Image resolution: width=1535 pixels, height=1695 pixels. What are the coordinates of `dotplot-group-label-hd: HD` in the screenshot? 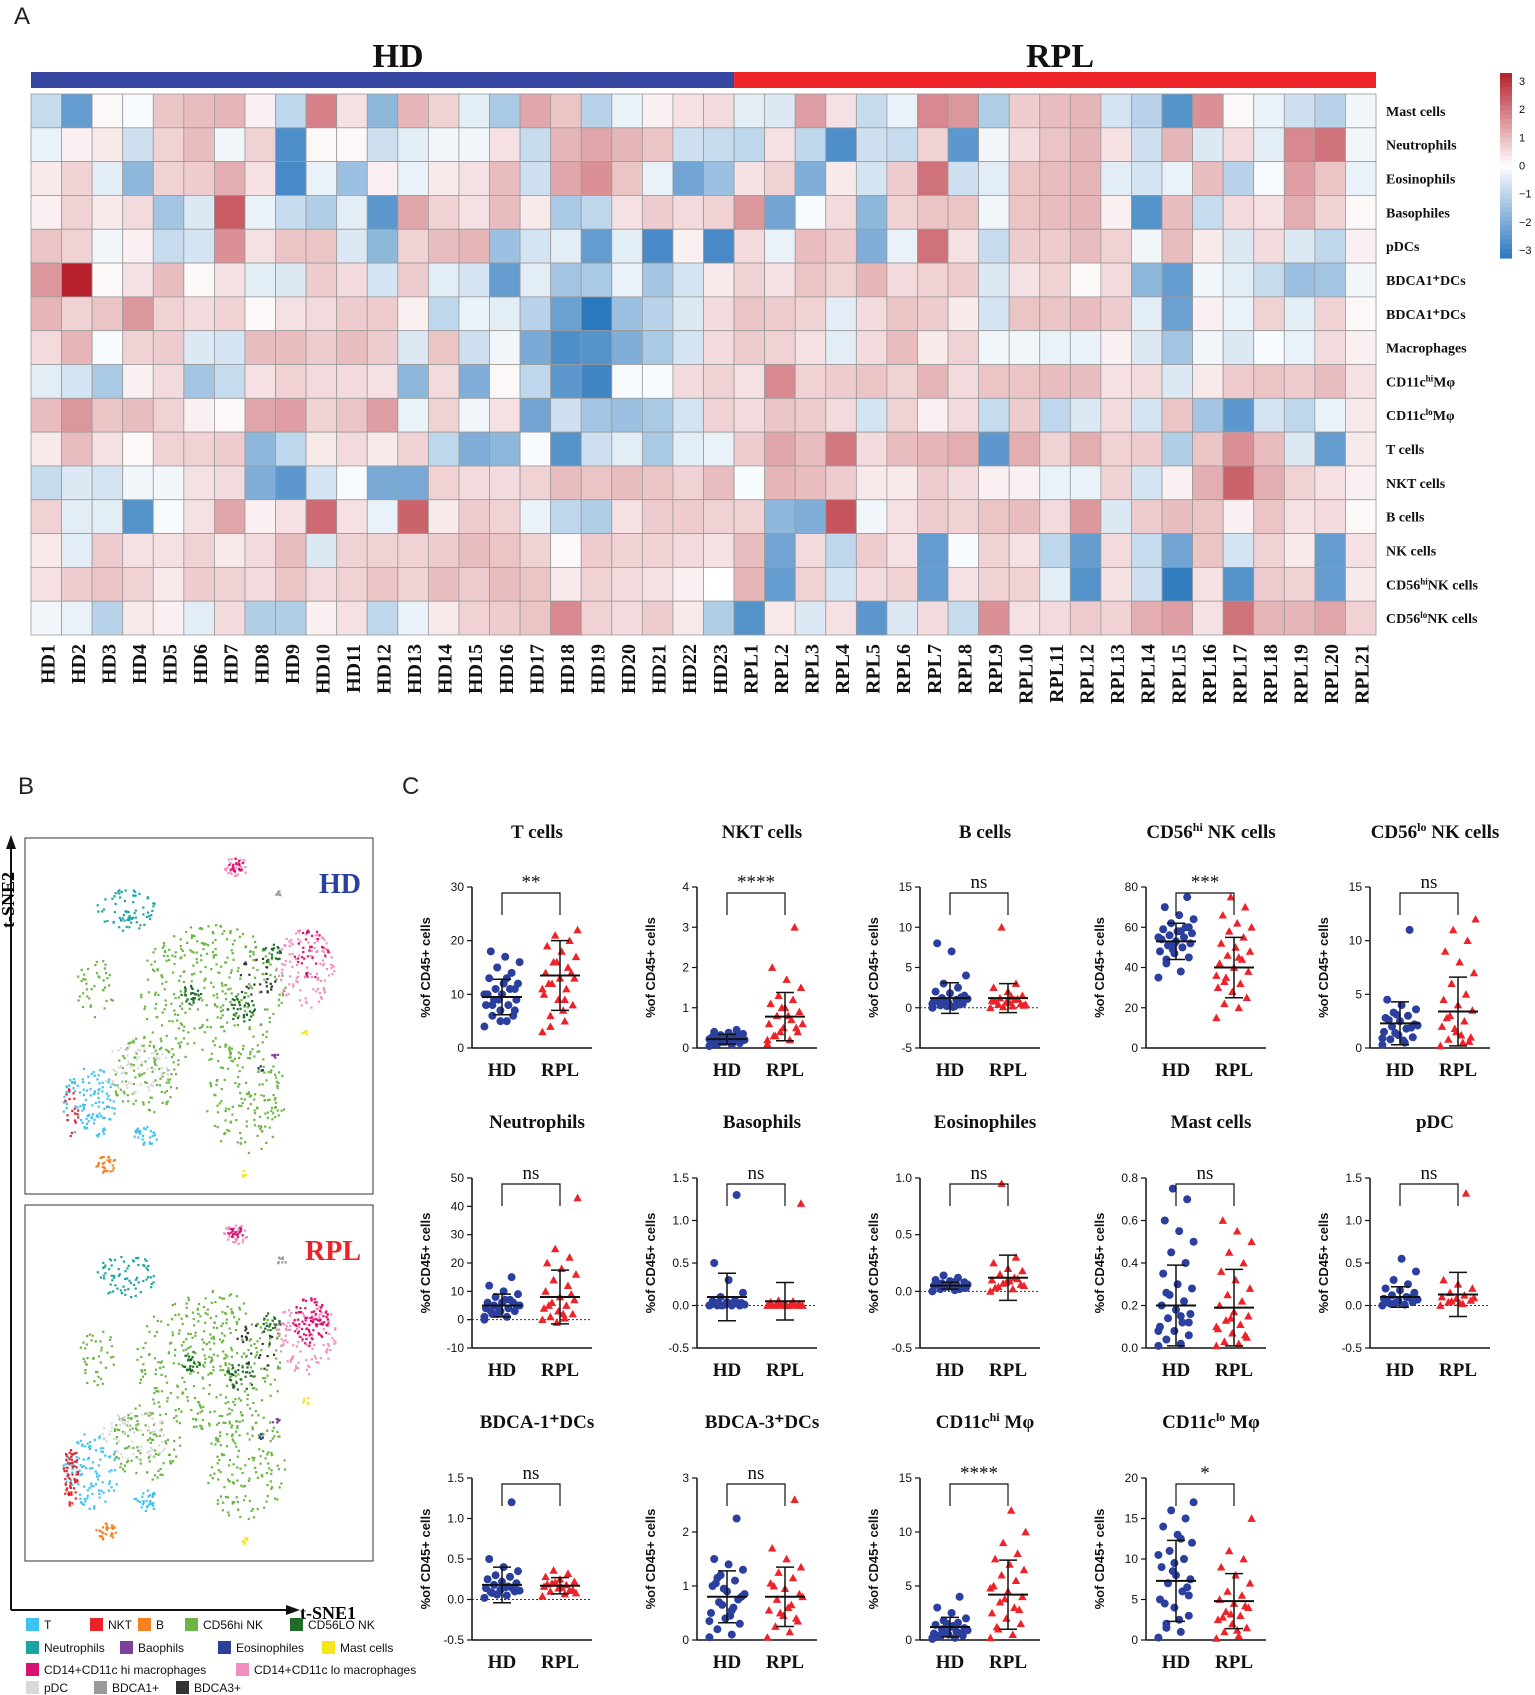 It's located at (1400, 1370).